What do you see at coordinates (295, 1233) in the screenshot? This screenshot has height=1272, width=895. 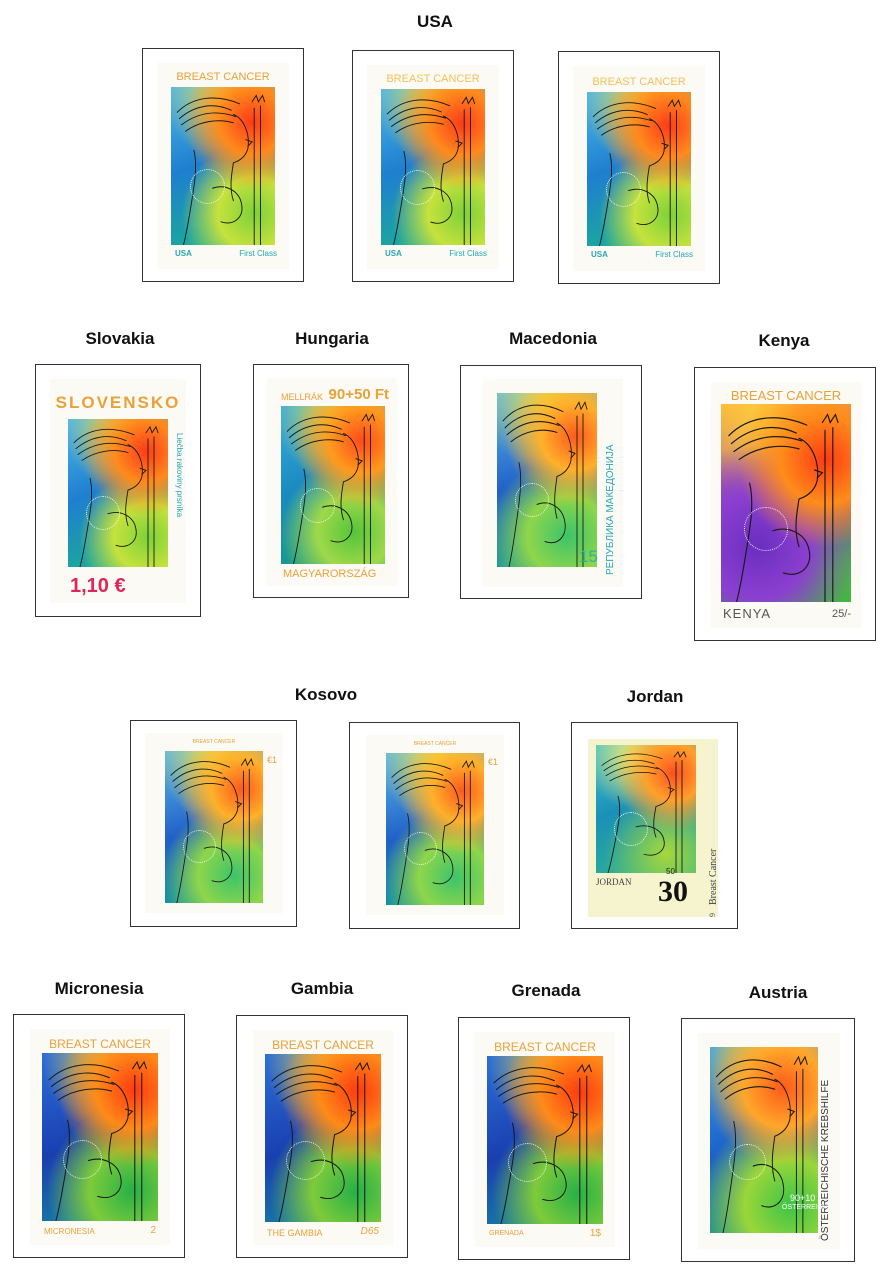 I see `stamp-country: THE GAMBIA` at bounding box center [295, 1233].